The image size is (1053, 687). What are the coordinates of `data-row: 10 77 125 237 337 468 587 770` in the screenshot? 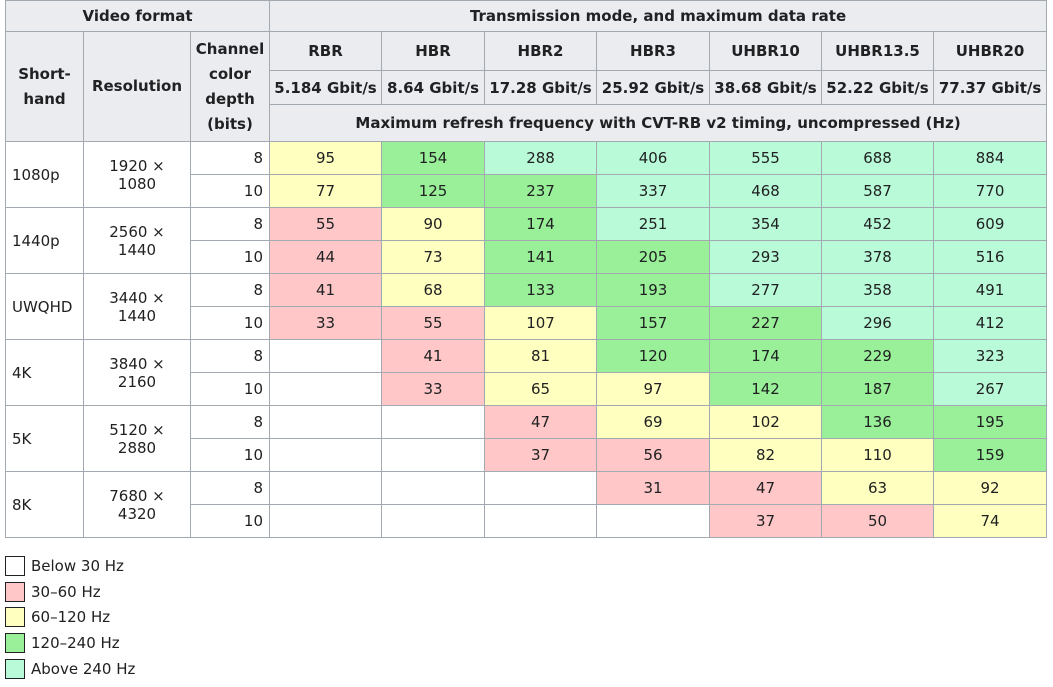 It's located at (527, 191).